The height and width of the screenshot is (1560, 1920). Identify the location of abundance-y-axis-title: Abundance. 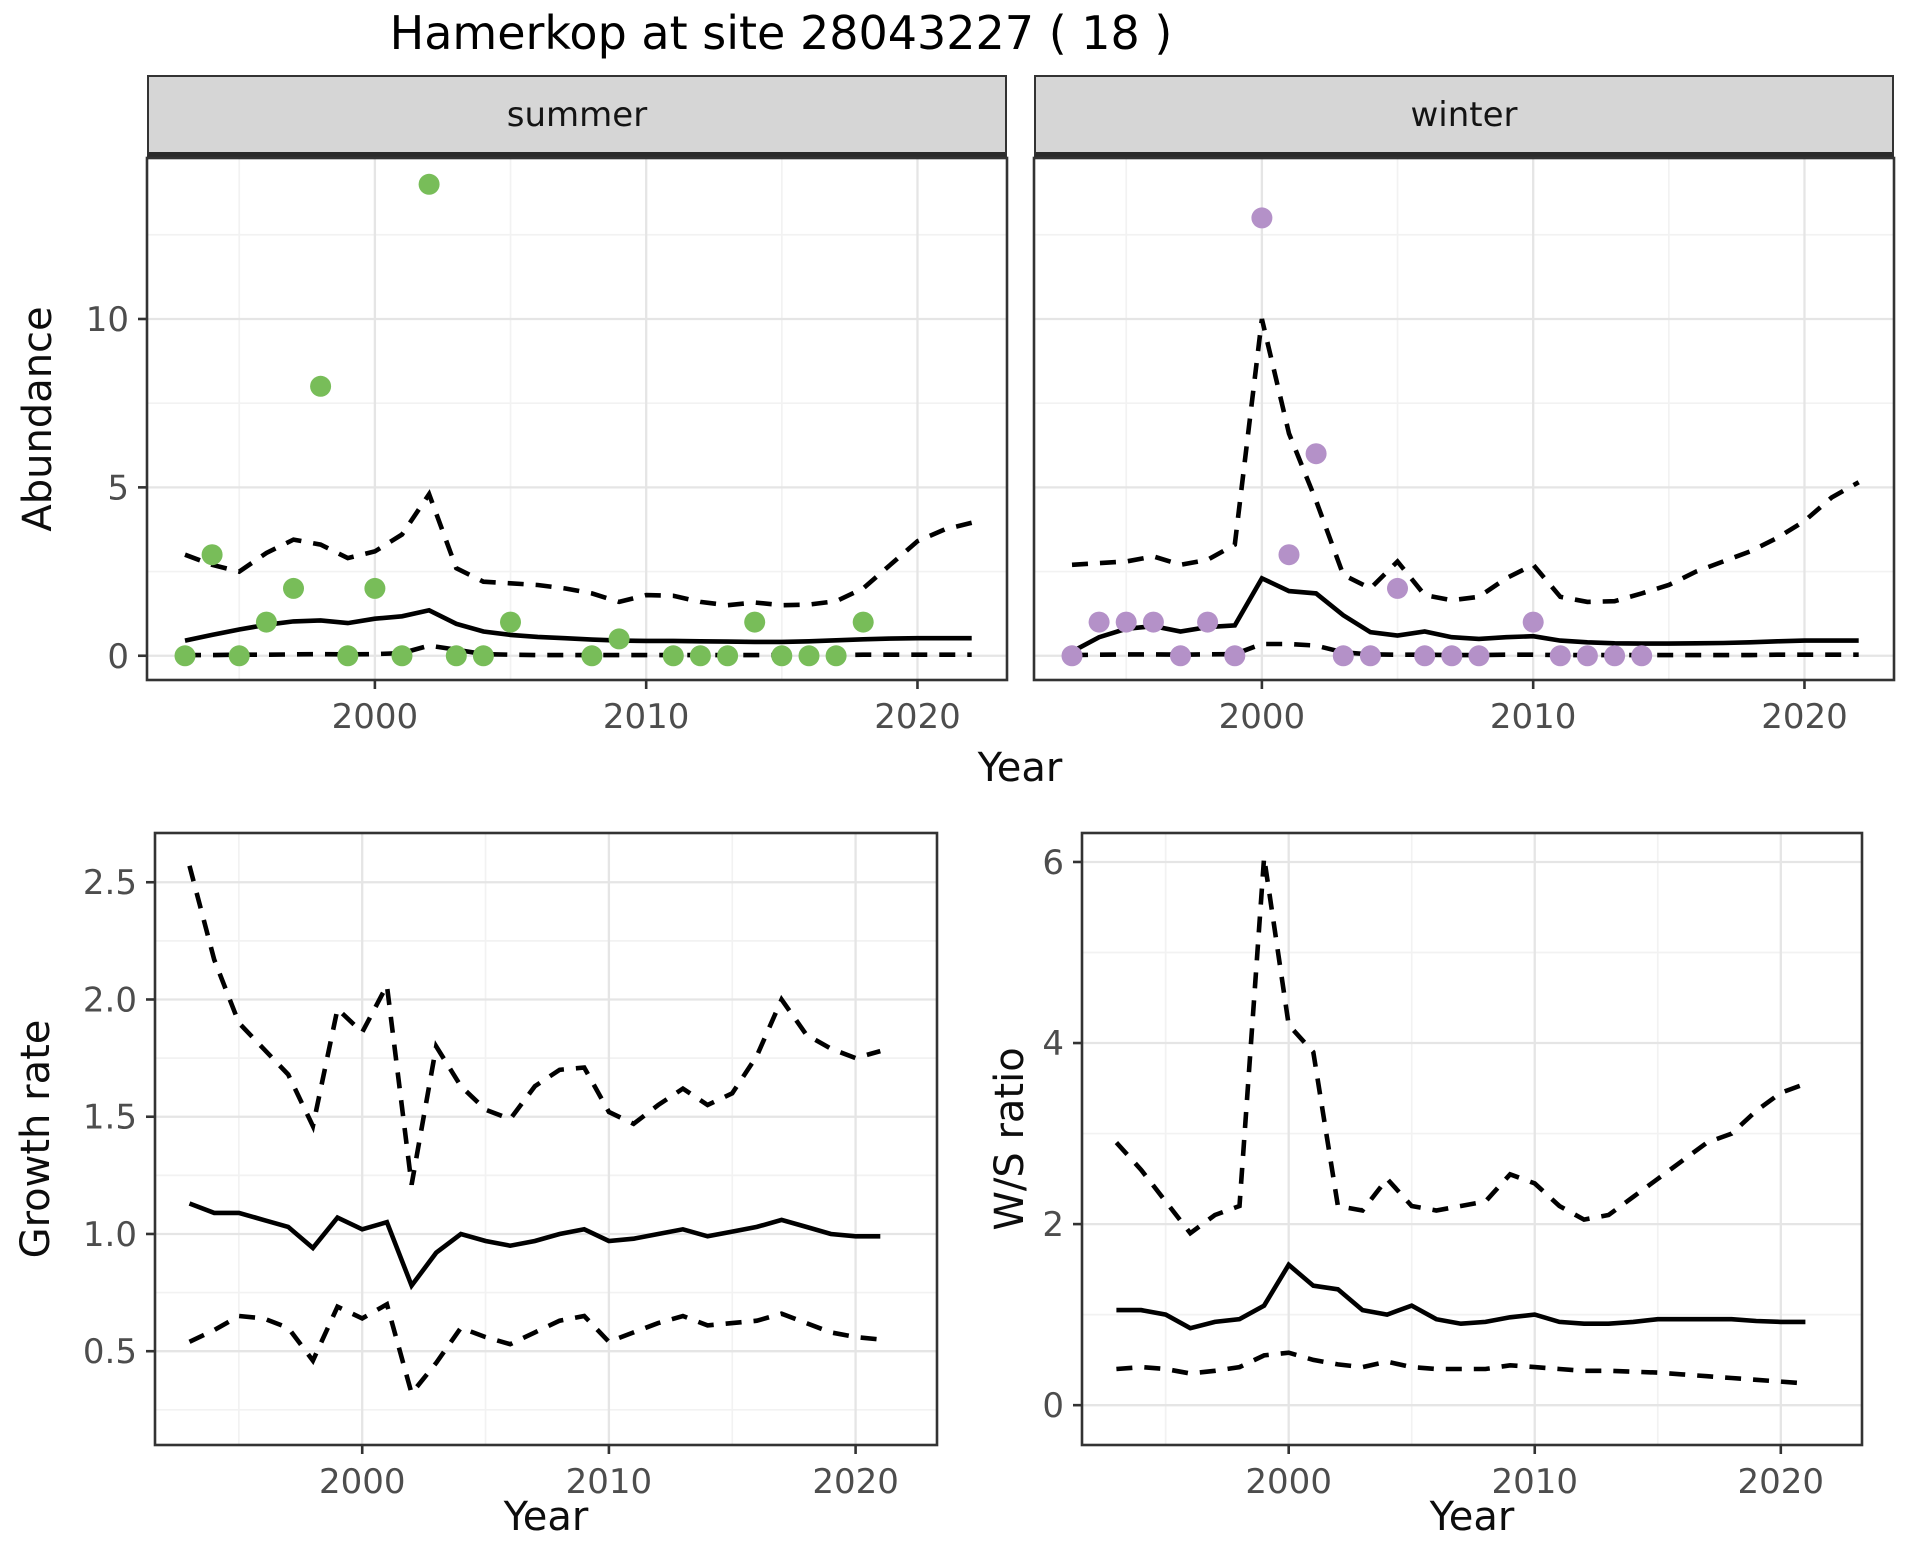
(38, 419).